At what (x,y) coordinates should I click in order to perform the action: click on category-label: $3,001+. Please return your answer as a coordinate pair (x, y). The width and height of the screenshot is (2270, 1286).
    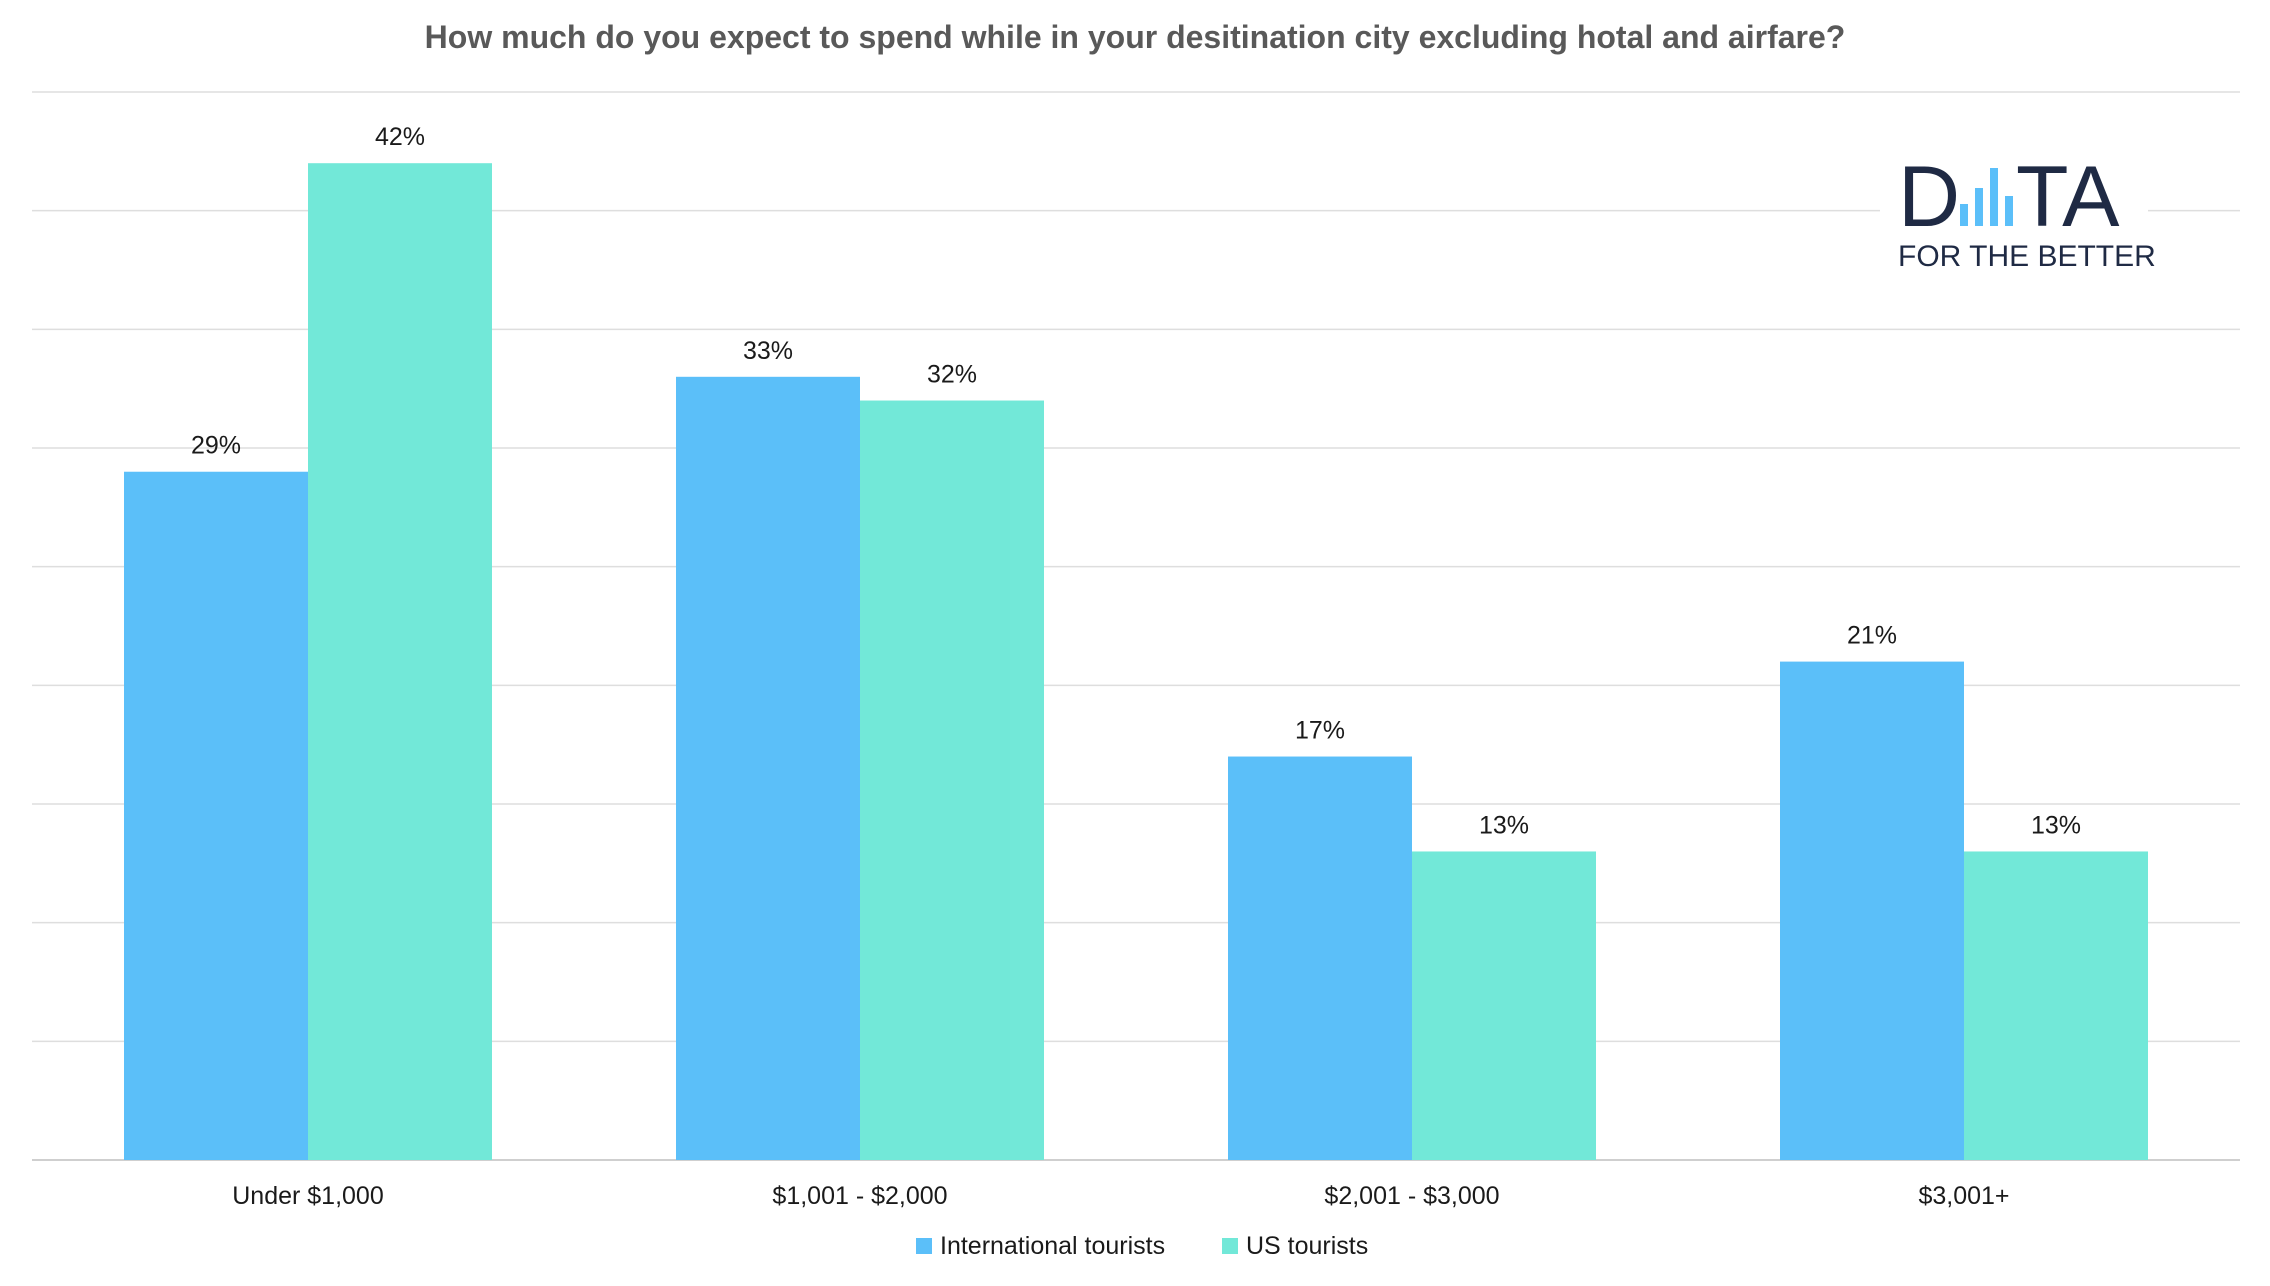
    Looking at the image, I should click on (1963, 1196).